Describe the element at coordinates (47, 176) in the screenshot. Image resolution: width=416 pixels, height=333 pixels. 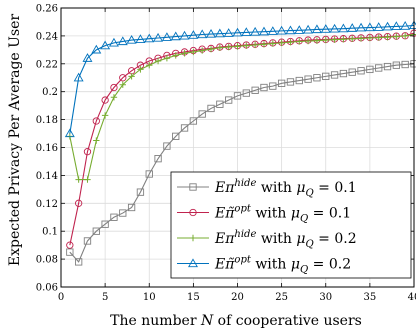
I see `y-tick-label: 0.14` at that location.